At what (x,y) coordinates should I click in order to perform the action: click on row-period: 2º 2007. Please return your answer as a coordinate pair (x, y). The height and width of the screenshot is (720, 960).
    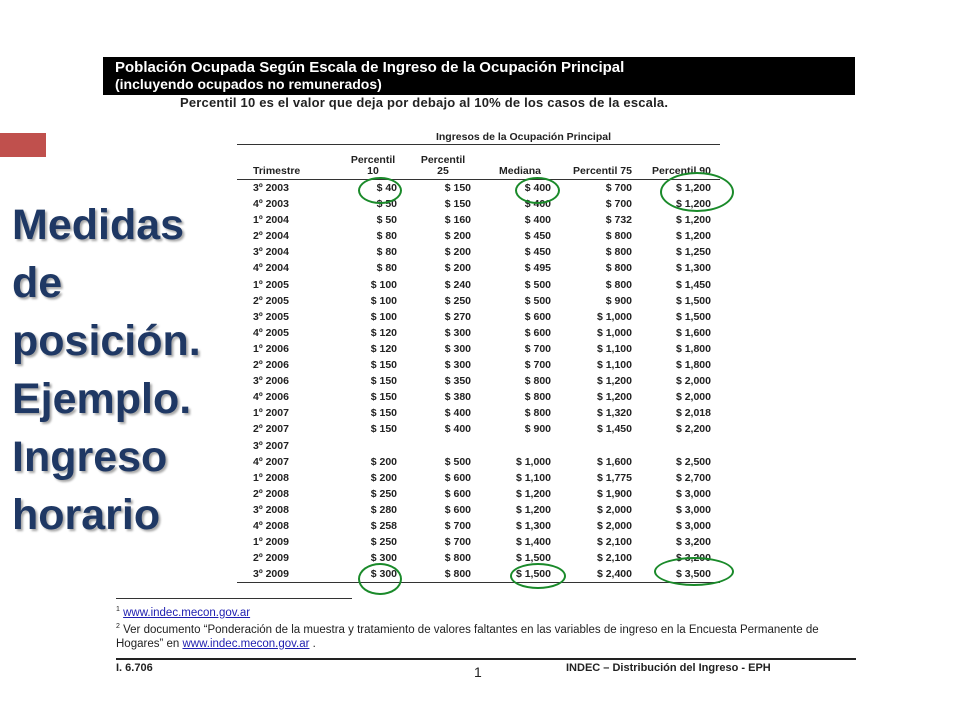
    Looking at the image, I should click on (271, 429).